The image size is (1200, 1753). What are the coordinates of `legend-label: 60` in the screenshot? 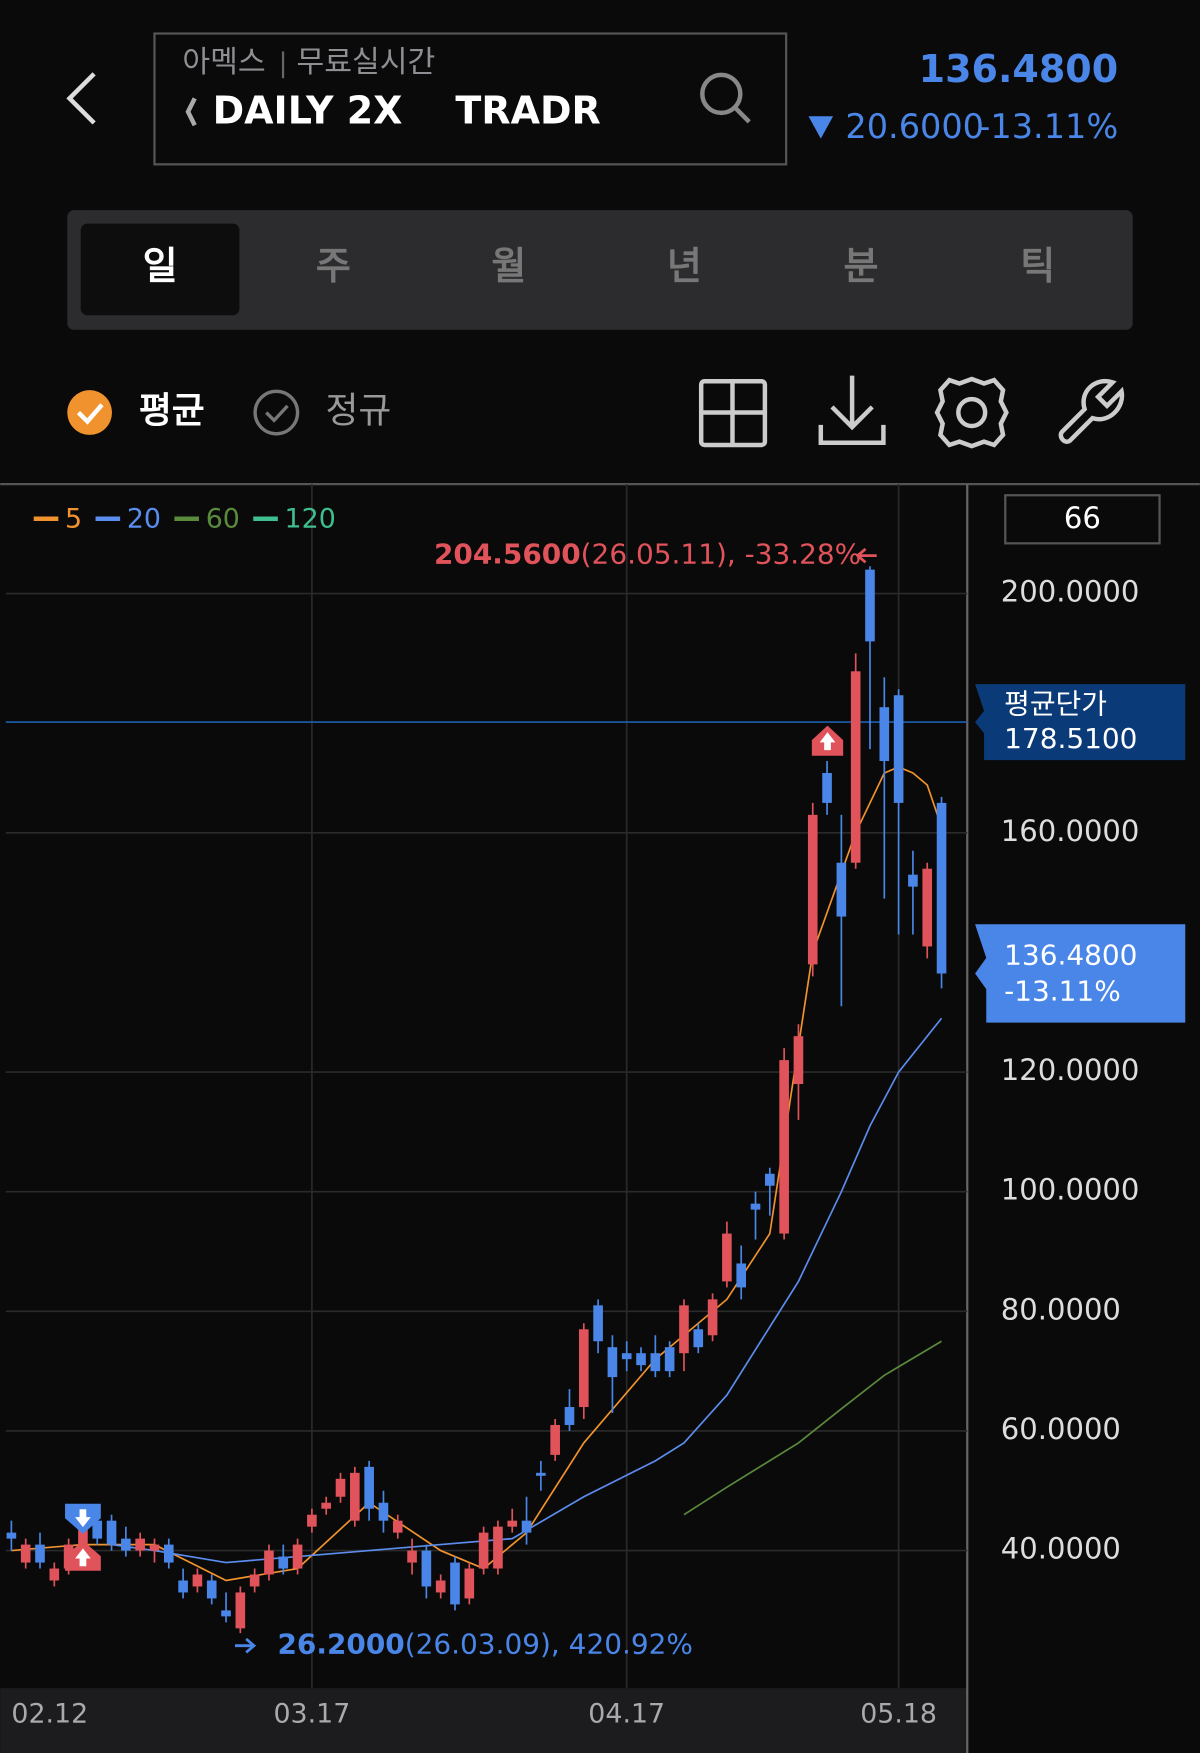 It's located at (223, 518).